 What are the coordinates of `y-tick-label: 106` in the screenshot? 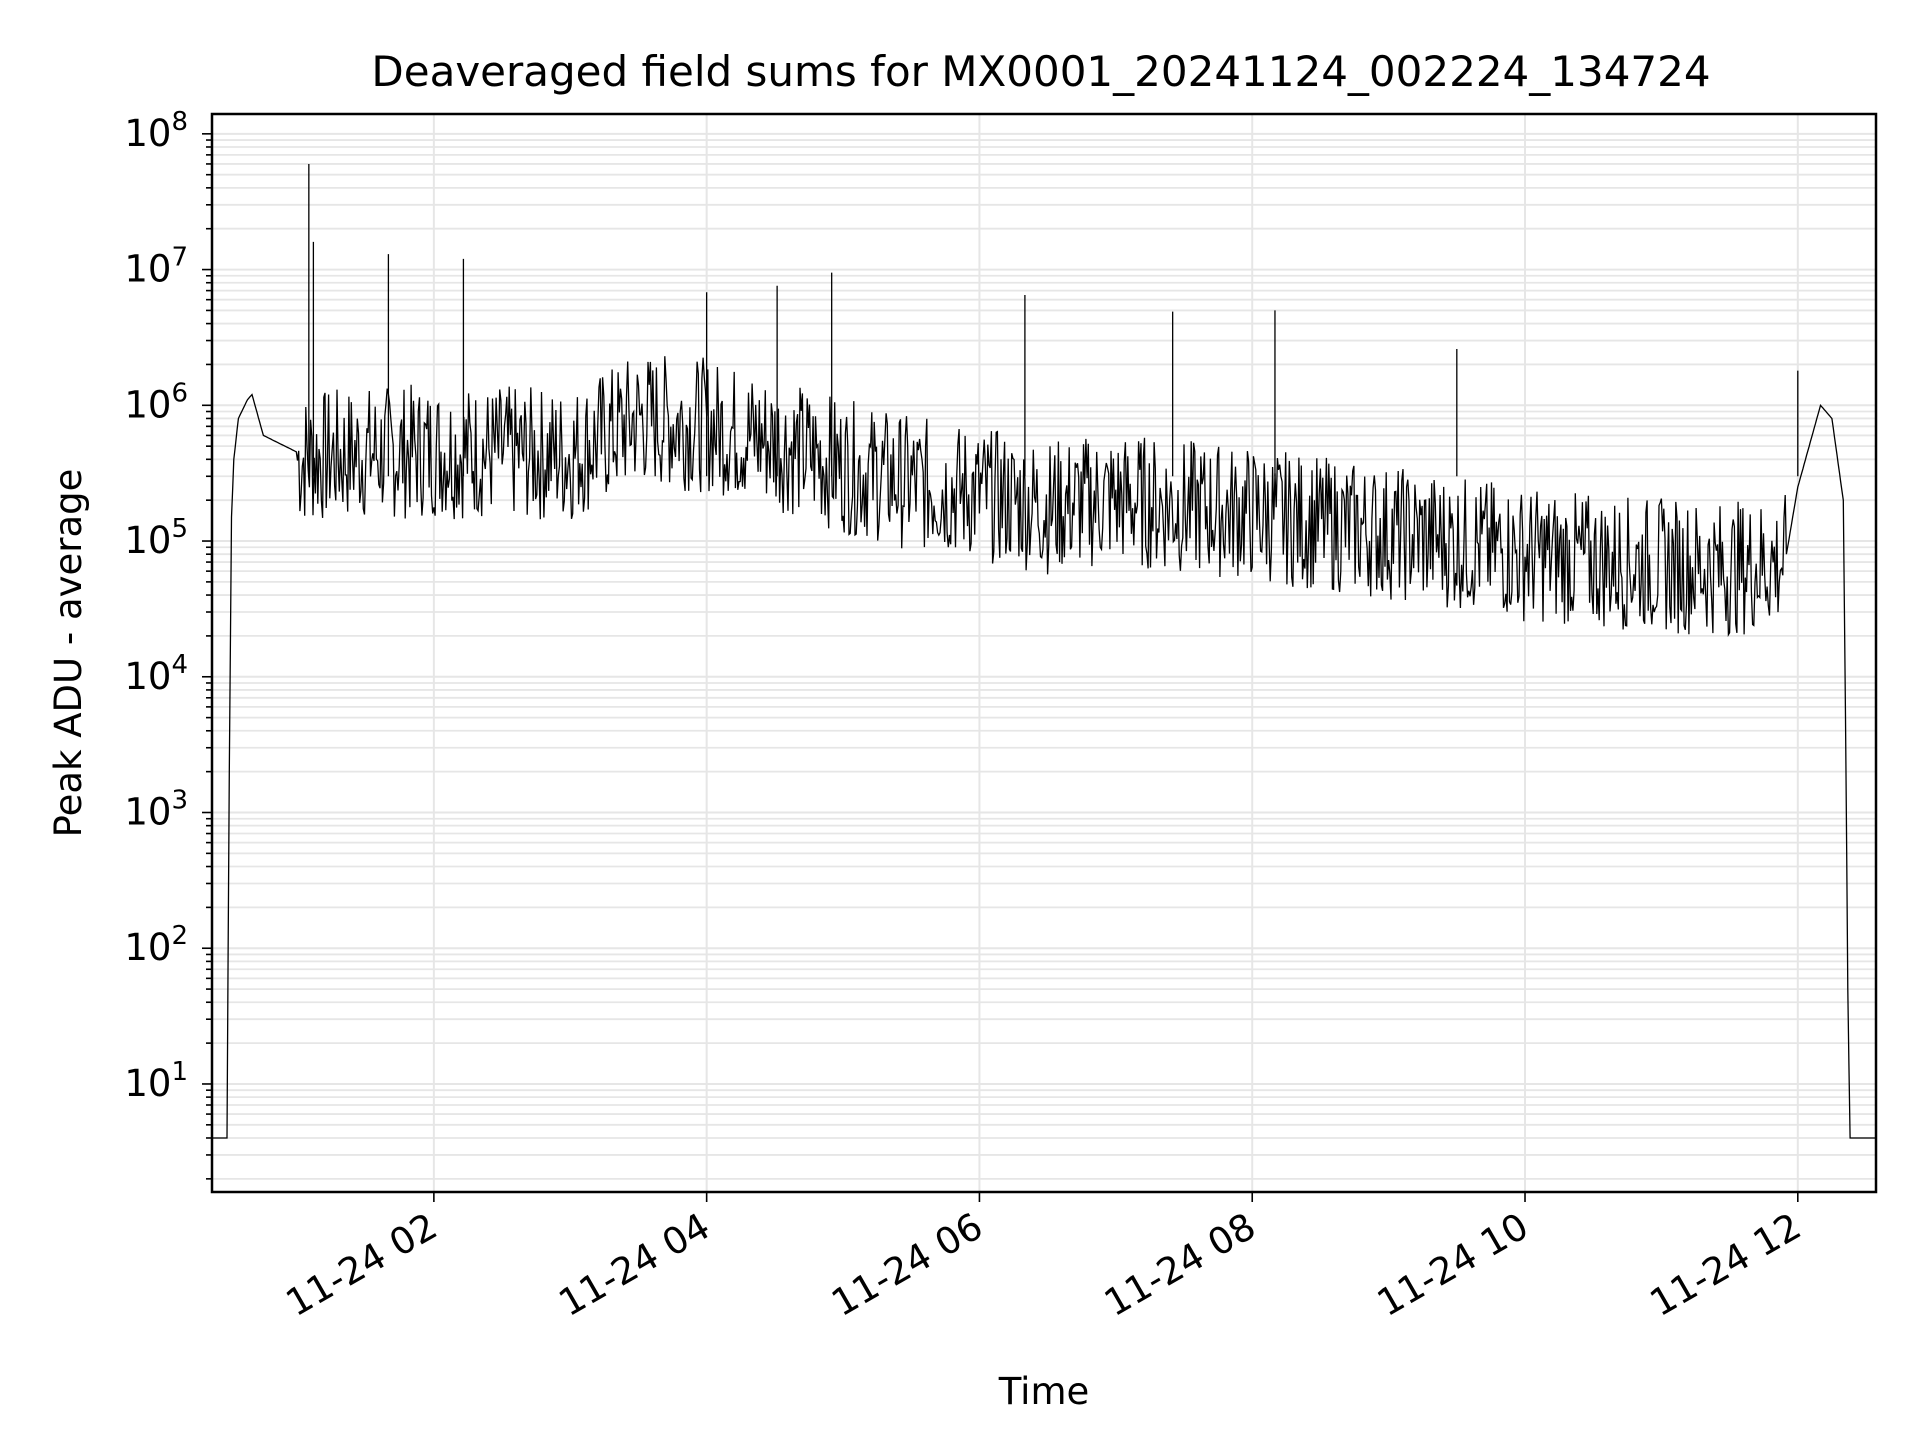 It's located at (156, 402).